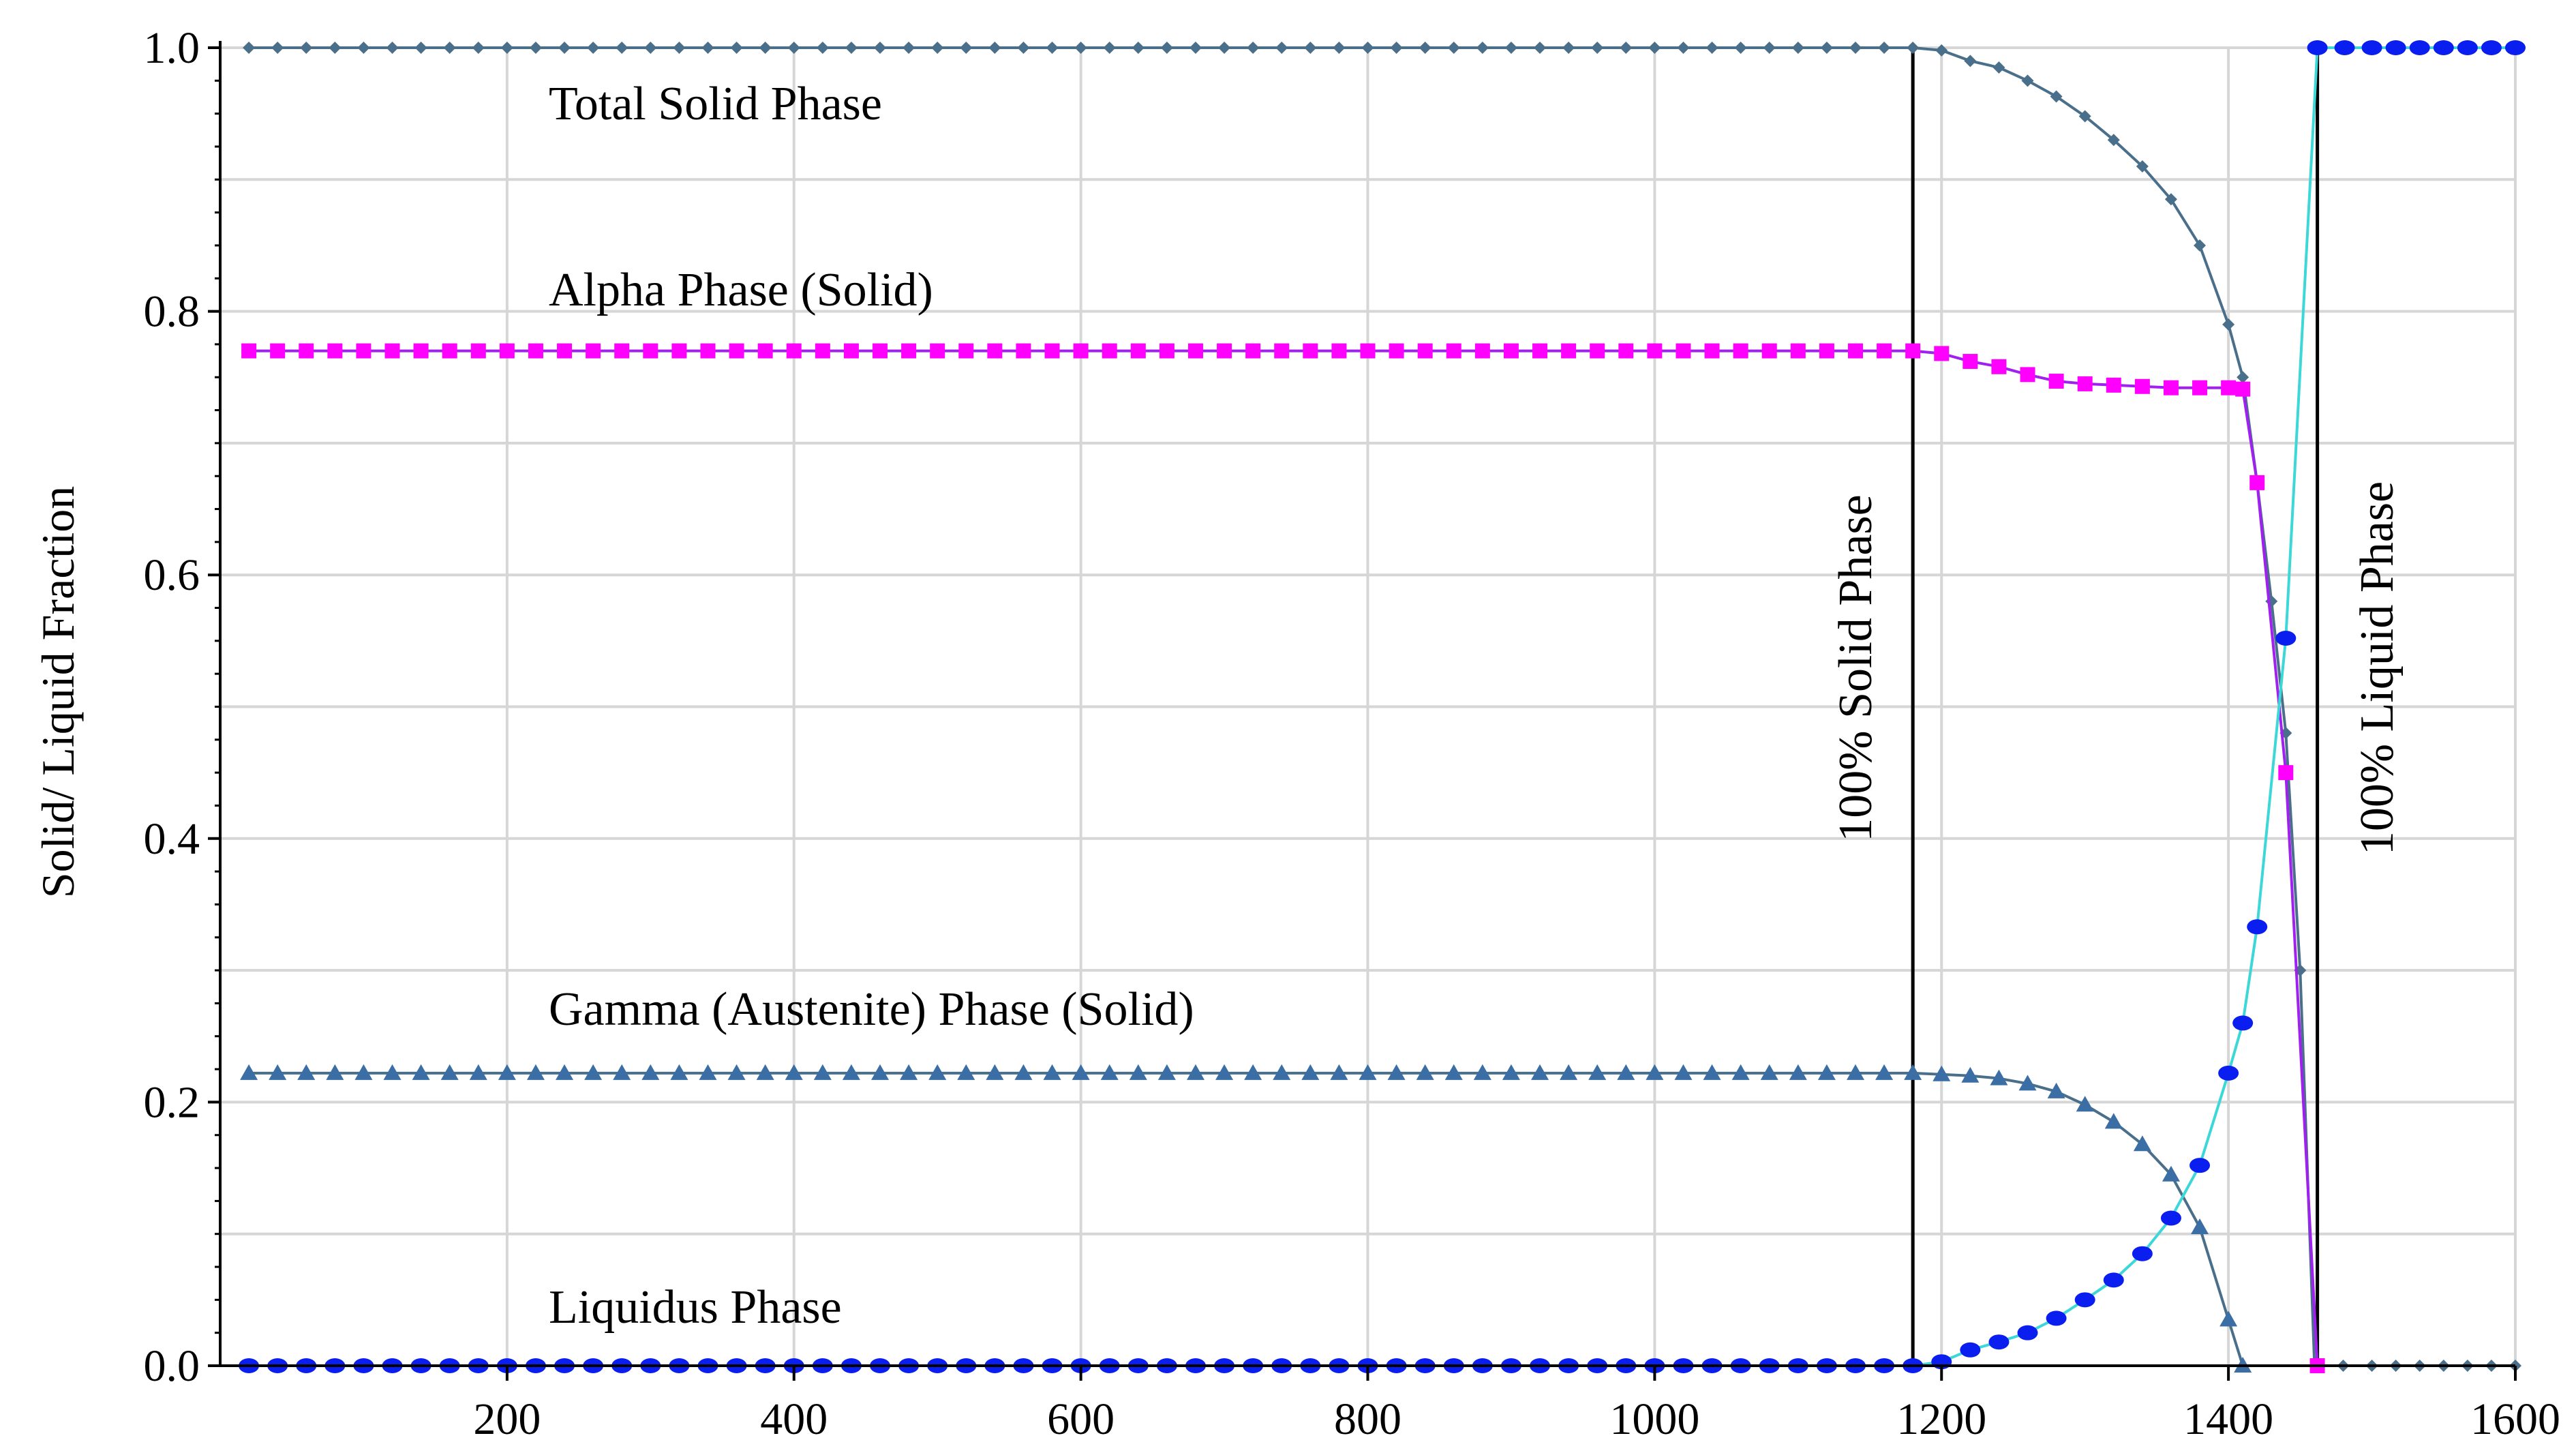 Image resolution: width=2576 pixels, height=1453 pixels. I want to click on x-tick-label: 400, so click(794, 1419).